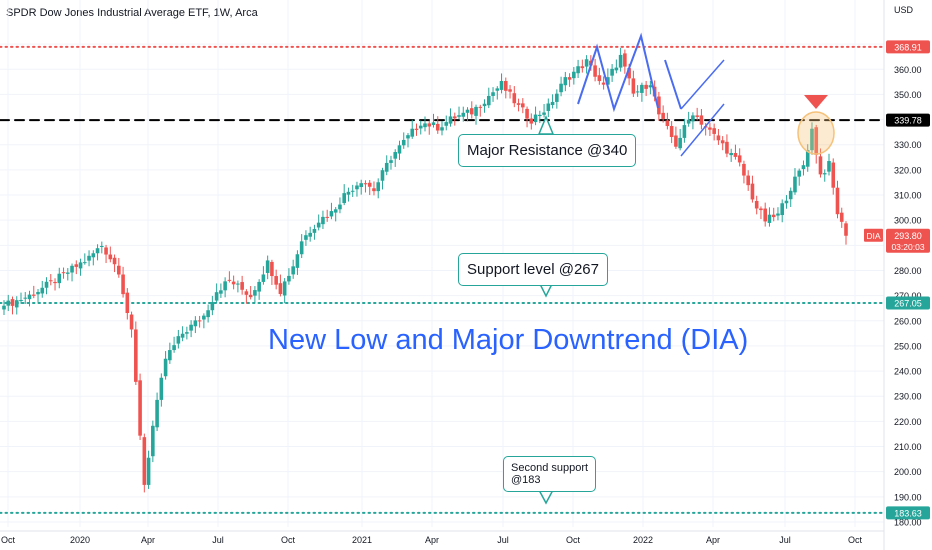 Image resolution: width=932 pixels, height=550 pixels. What do you see at coordinates (908, 372) in the screenshot?
I see `y-tick-label: 240.00` at bounding box center [908, 372].